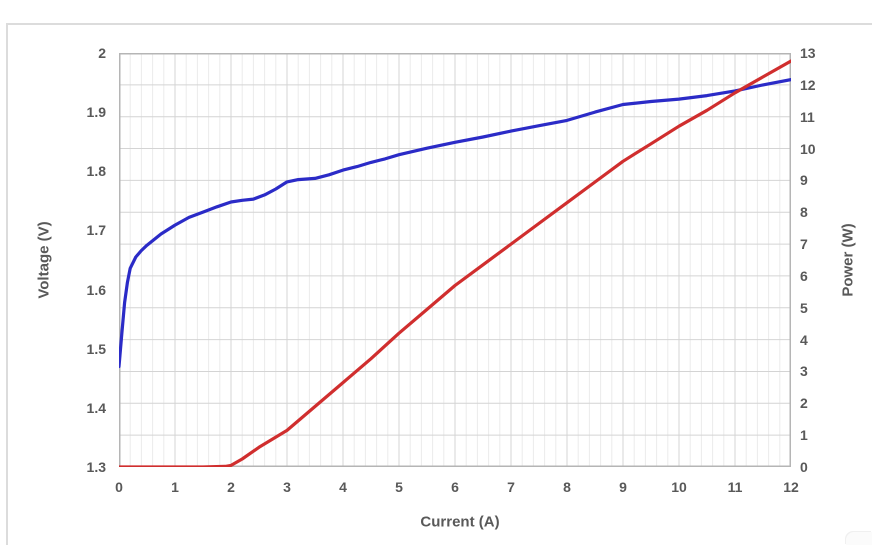  I want to click on x-tick-label: 6, so click(455, 487).